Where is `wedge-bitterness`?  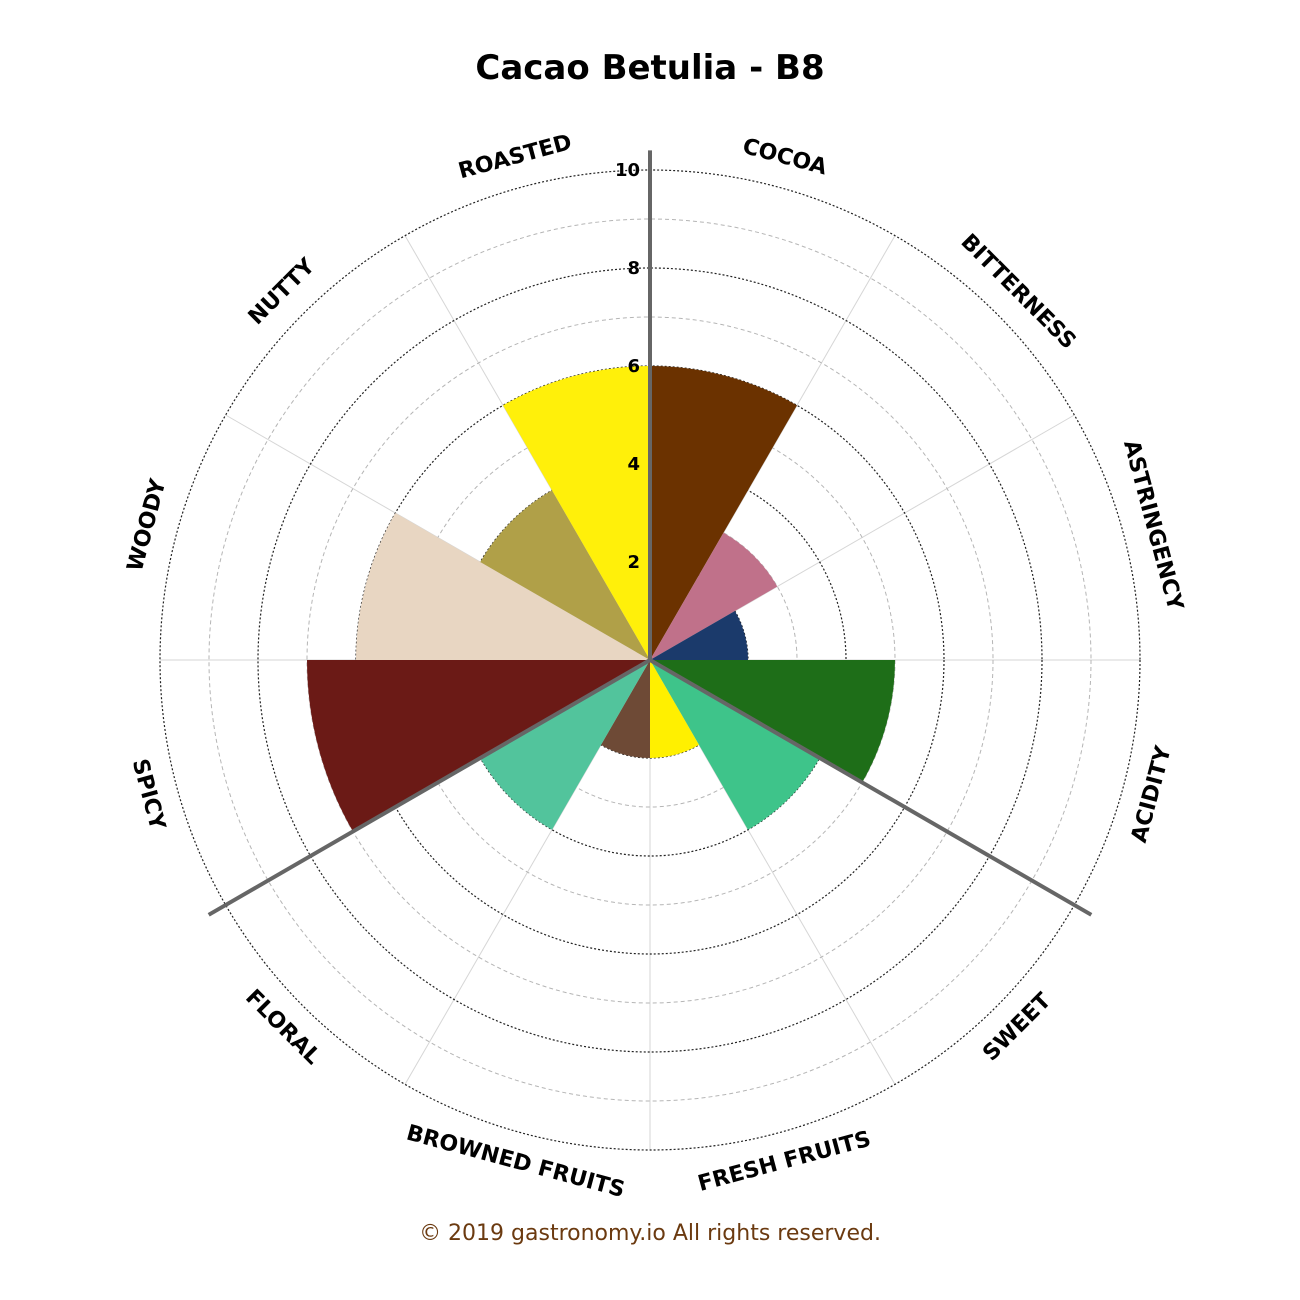 wedge-bitterness is located at coordinates (714, 596).